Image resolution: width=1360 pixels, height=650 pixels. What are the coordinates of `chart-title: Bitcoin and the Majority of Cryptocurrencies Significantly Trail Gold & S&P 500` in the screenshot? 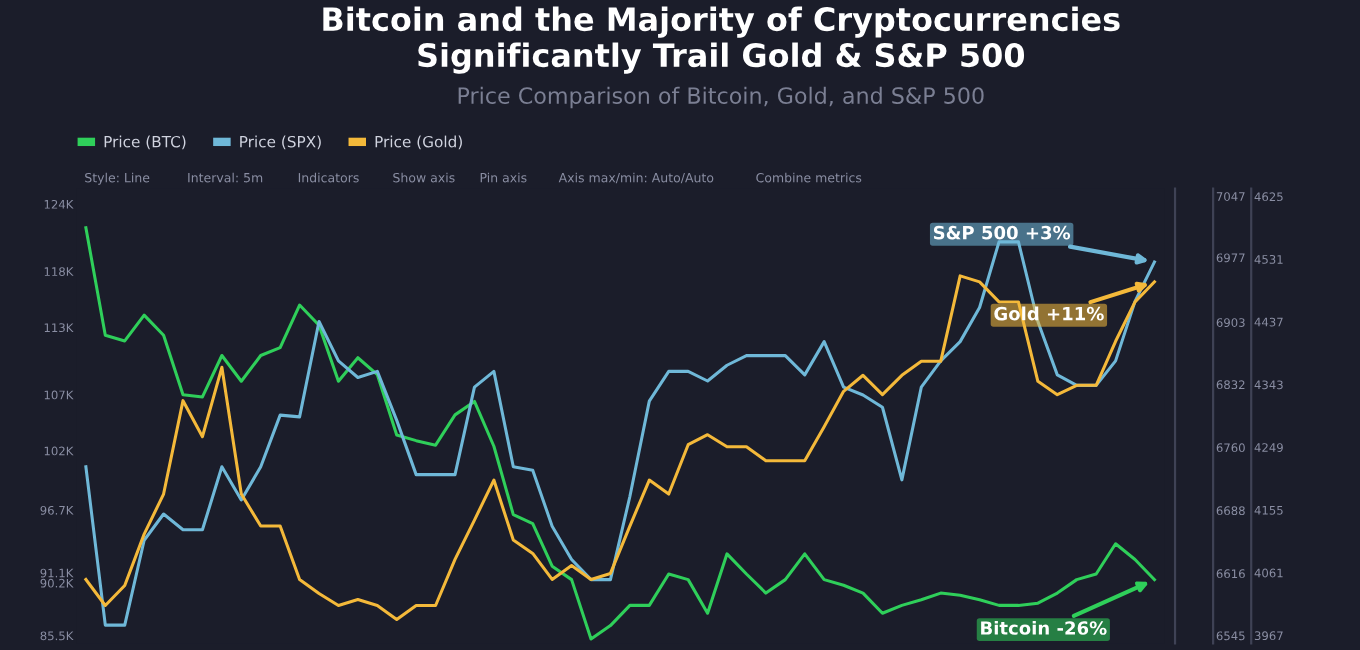 It's located at (721, 40).